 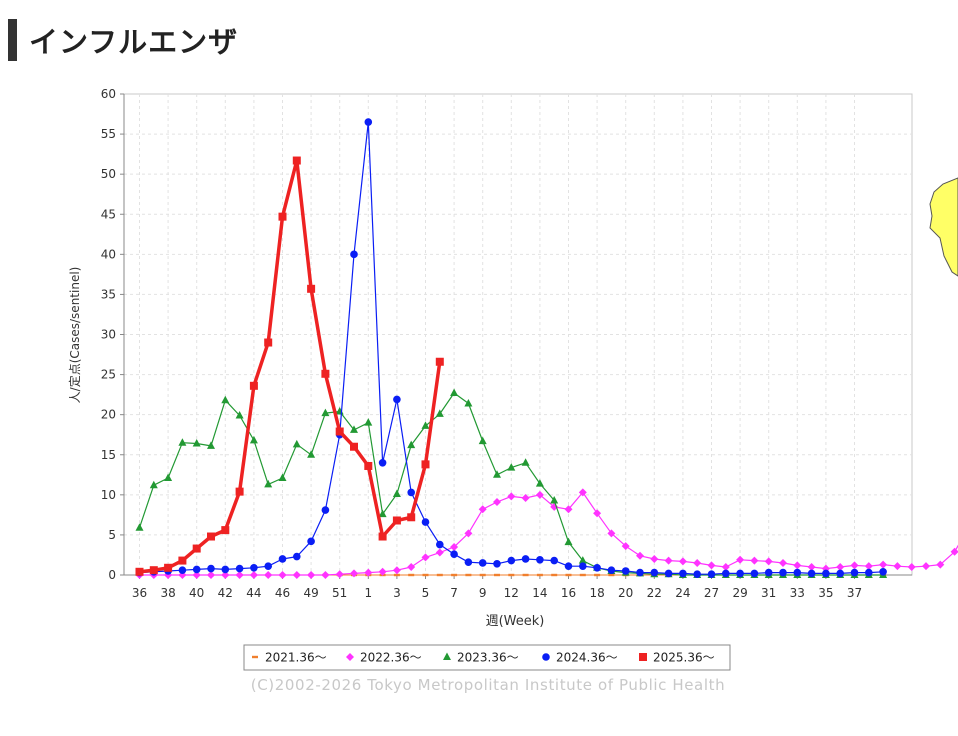 What do you see at coordinates (108, 254) in the screenshot?
I see `y-tick-label: 40` at bounding box center [108, 254].